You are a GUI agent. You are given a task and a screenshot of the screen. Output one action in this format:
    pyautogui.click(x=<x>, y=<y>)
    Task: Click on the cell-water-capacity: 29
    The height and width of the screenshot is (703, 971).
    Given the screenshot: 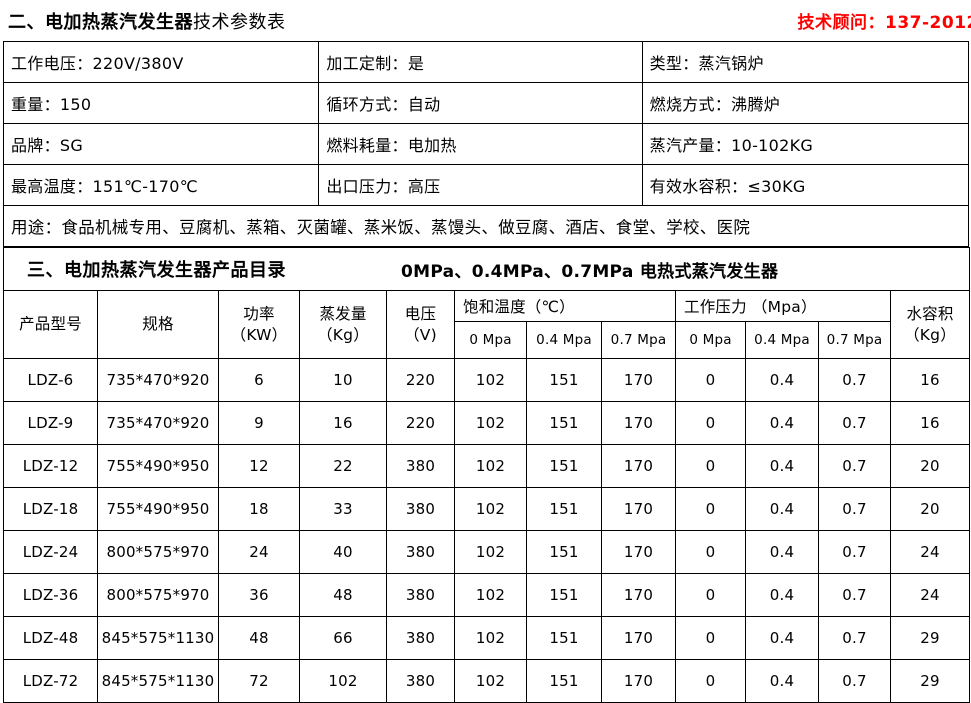 What is the action you would take?
    pyautogui.click(x=930, y=681)
    